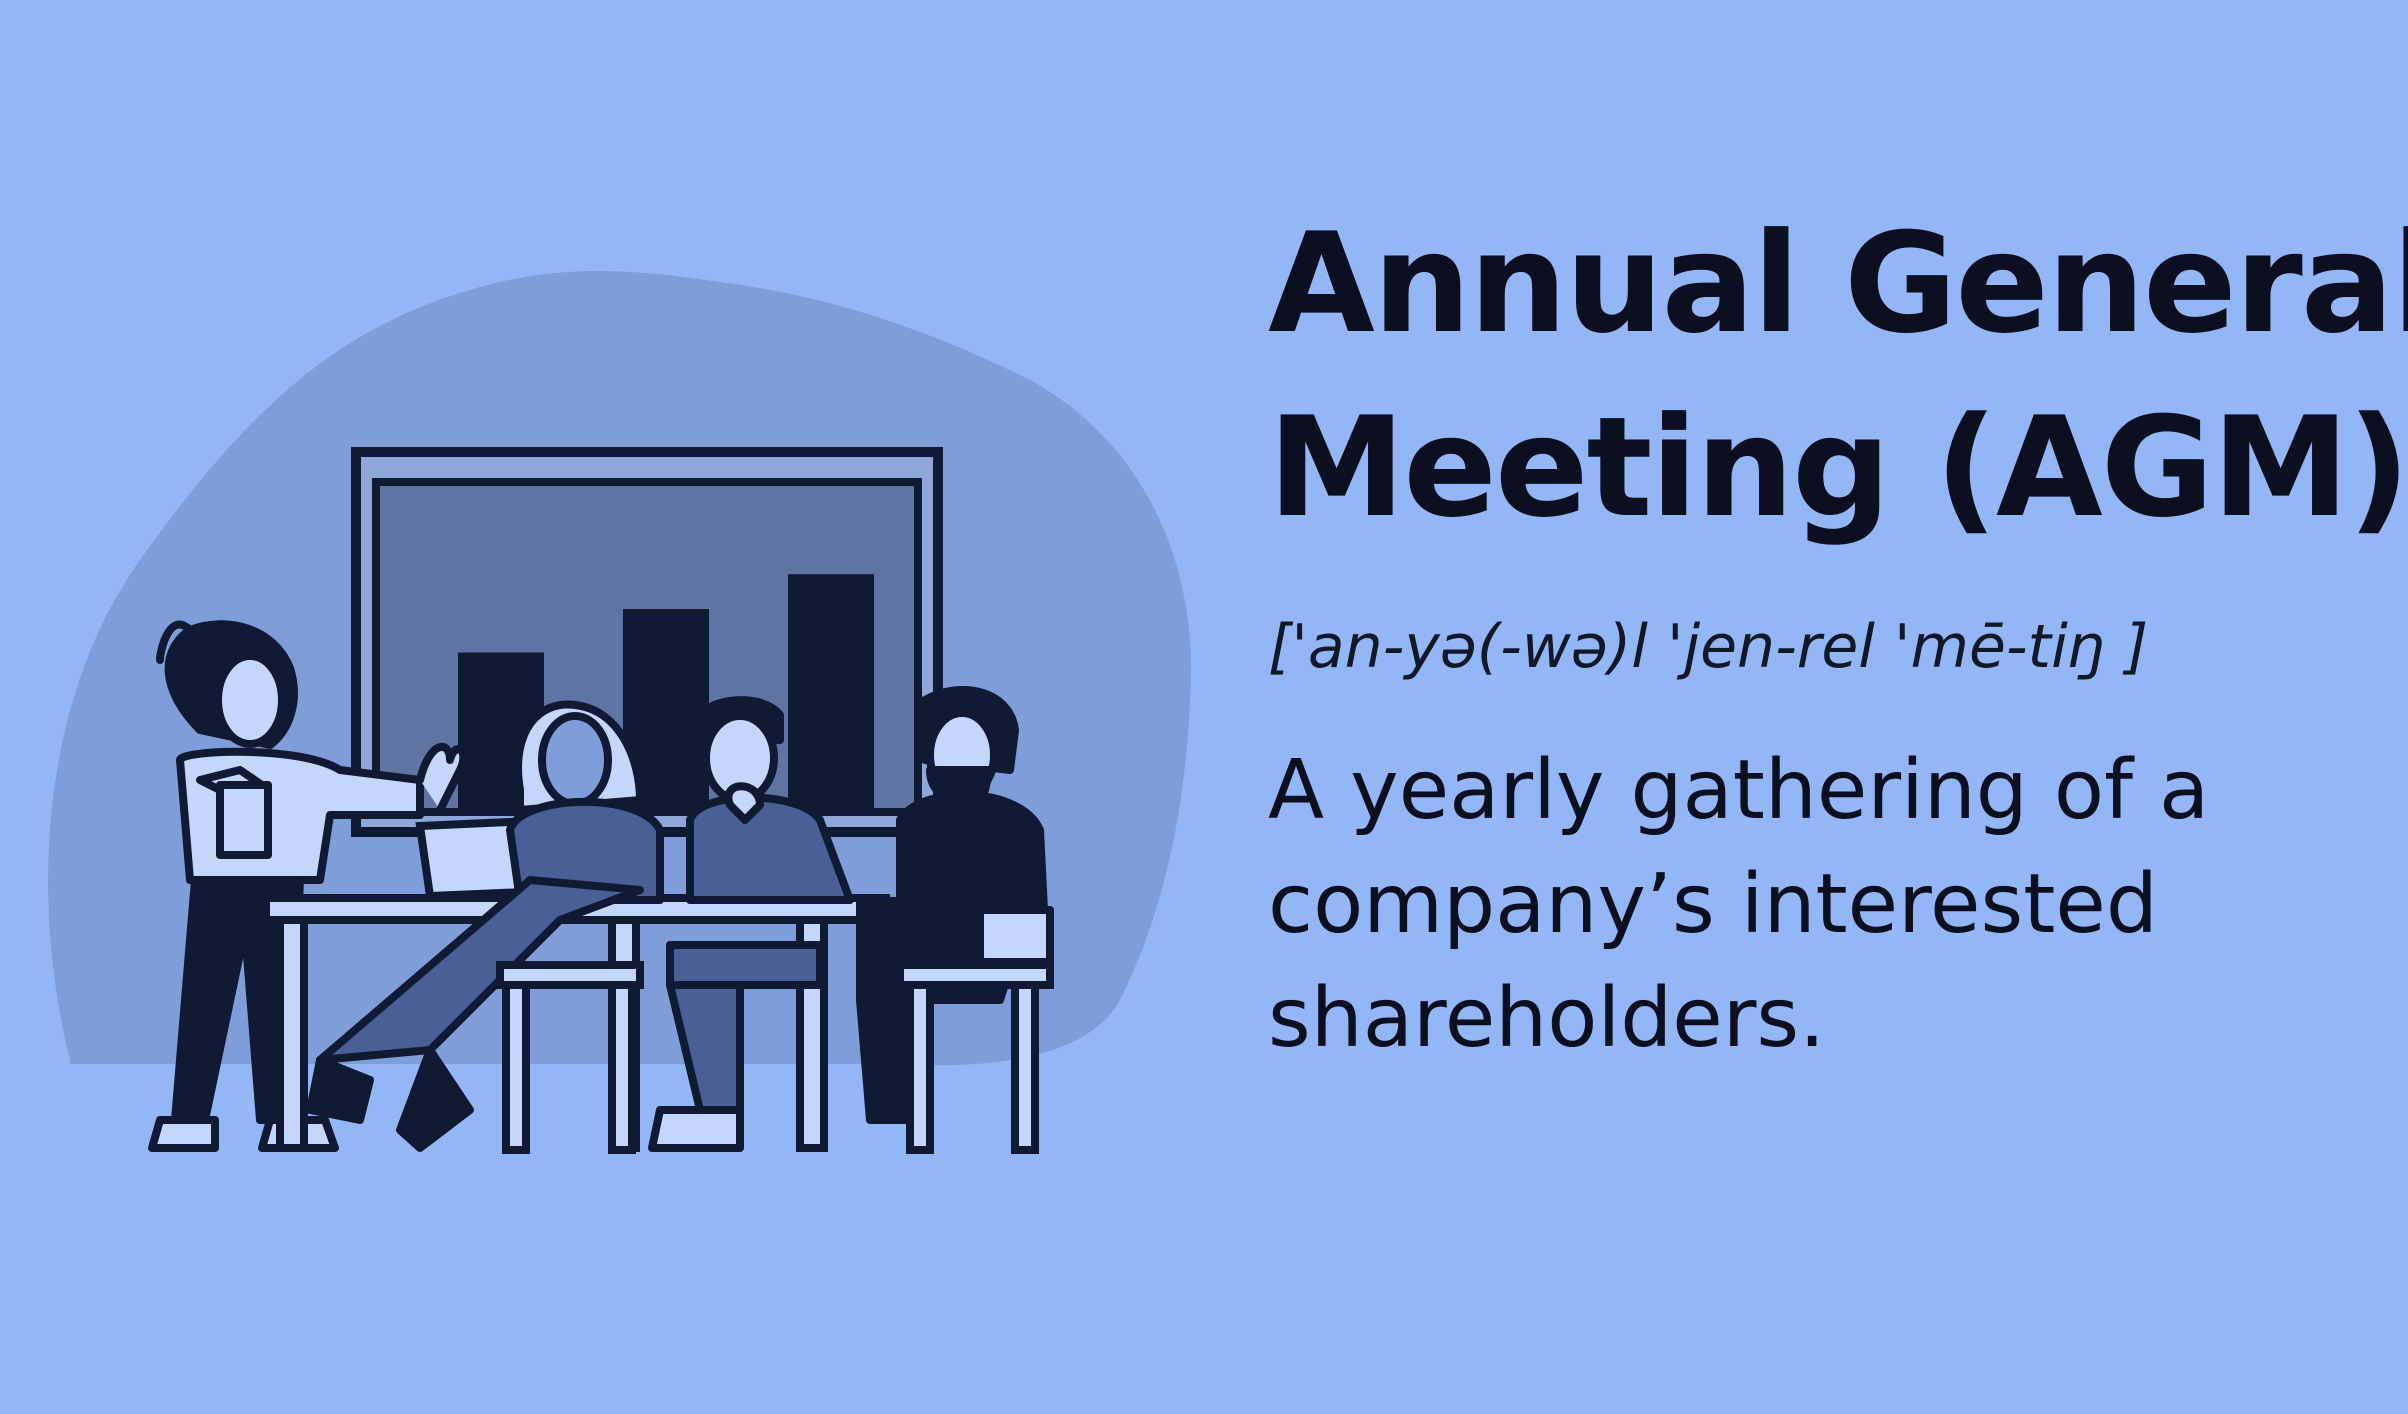 This screenshot has width=2408, height=1414. What do you see at coordinates (485, 926) in the screenshot?
I see `seated-woman-figure` at bounding box center [485, 926].